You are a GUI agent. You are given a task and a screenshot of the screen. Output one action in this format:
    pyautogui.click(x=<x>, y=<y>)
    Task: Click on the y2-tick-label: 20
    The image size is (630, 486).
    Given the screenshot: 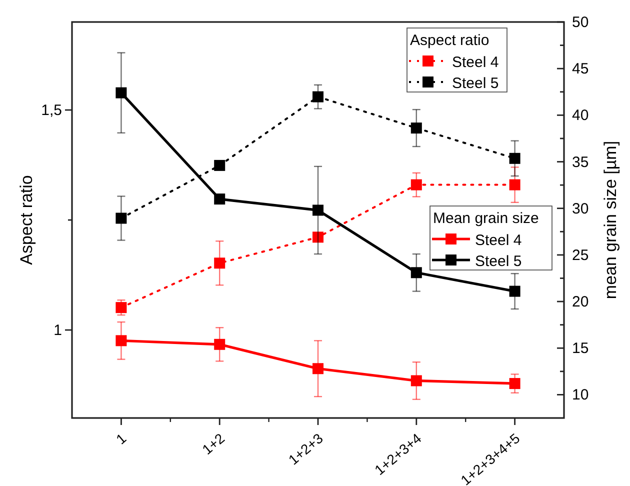 What is the action you would take?
    pyautogui.click(x=580, y=302)
    